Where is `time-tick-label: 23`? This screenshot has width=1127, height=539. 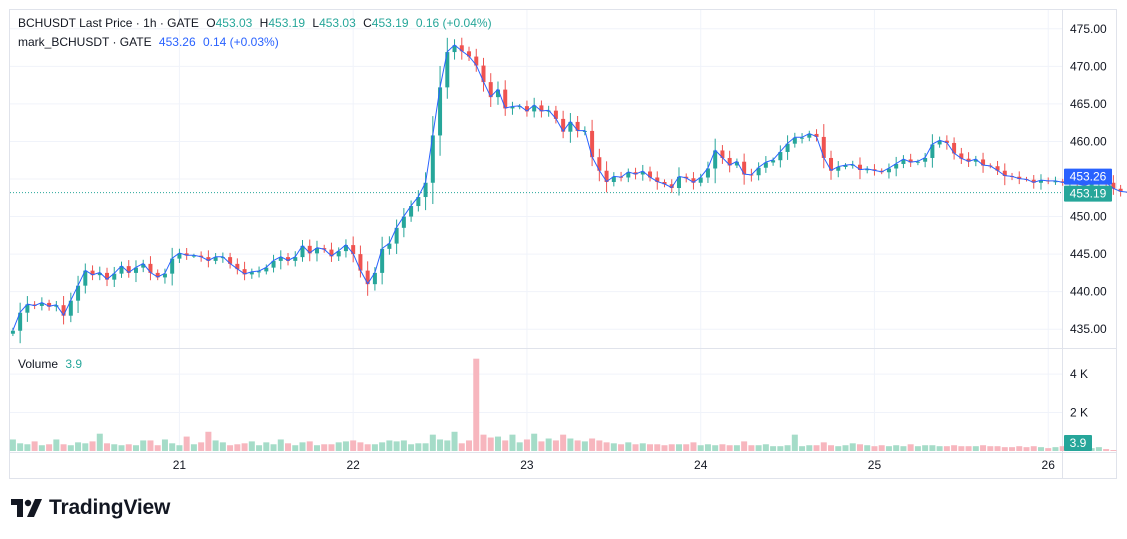 time-tick-label: 23 is located at coordinates (527, 465).